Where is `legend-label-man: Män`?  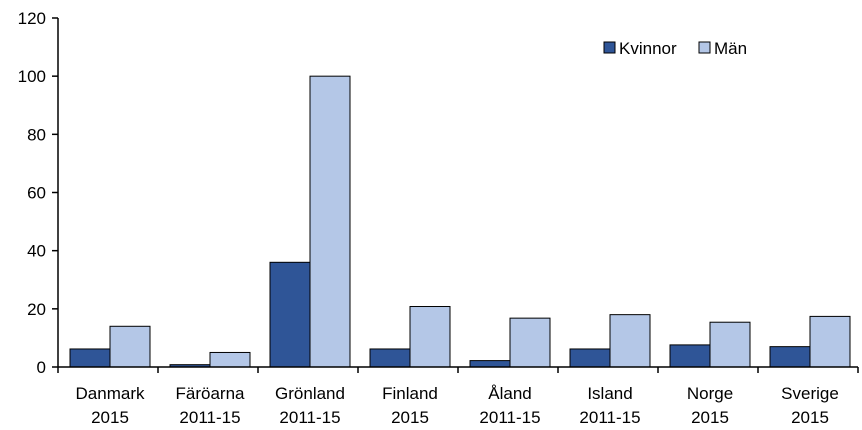
legend-label-man: Män is located at coordinates (730, 48).